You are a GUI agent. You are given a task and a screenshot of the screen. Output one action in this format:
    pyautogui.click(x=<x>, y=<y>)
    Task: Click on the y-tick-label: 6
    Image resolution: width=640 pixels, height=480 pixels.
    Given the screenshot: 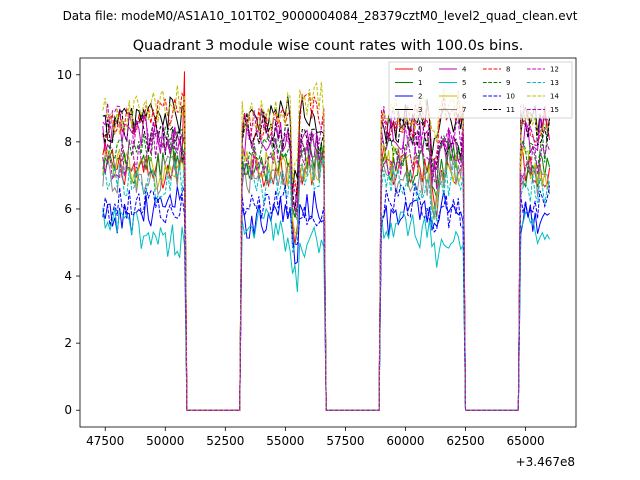 What is the action you would take?
    pyautogui.click(x=68, y=209)
    